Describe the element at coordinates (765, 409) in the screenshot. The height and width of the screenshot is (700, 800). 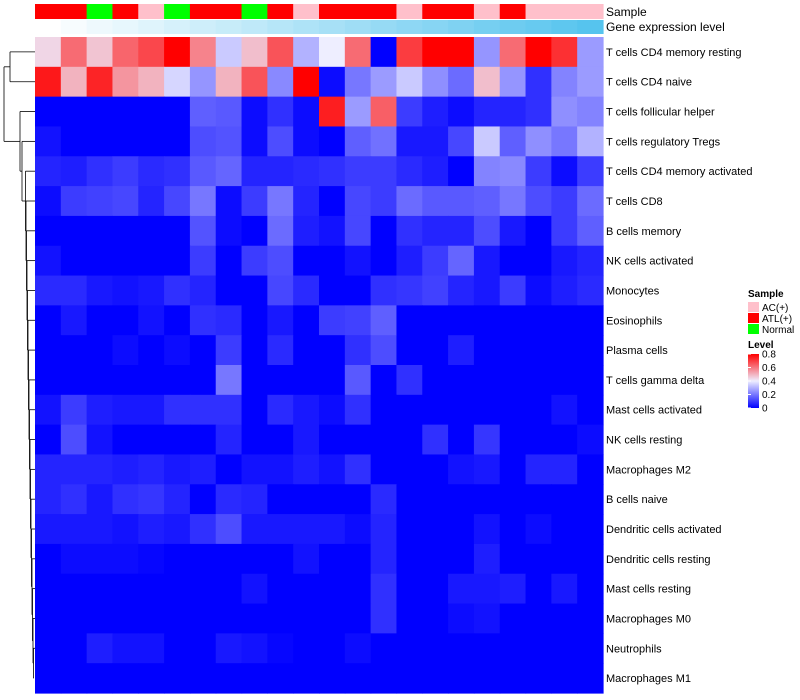
I see `legend-level-tick-label: 0` at that location.